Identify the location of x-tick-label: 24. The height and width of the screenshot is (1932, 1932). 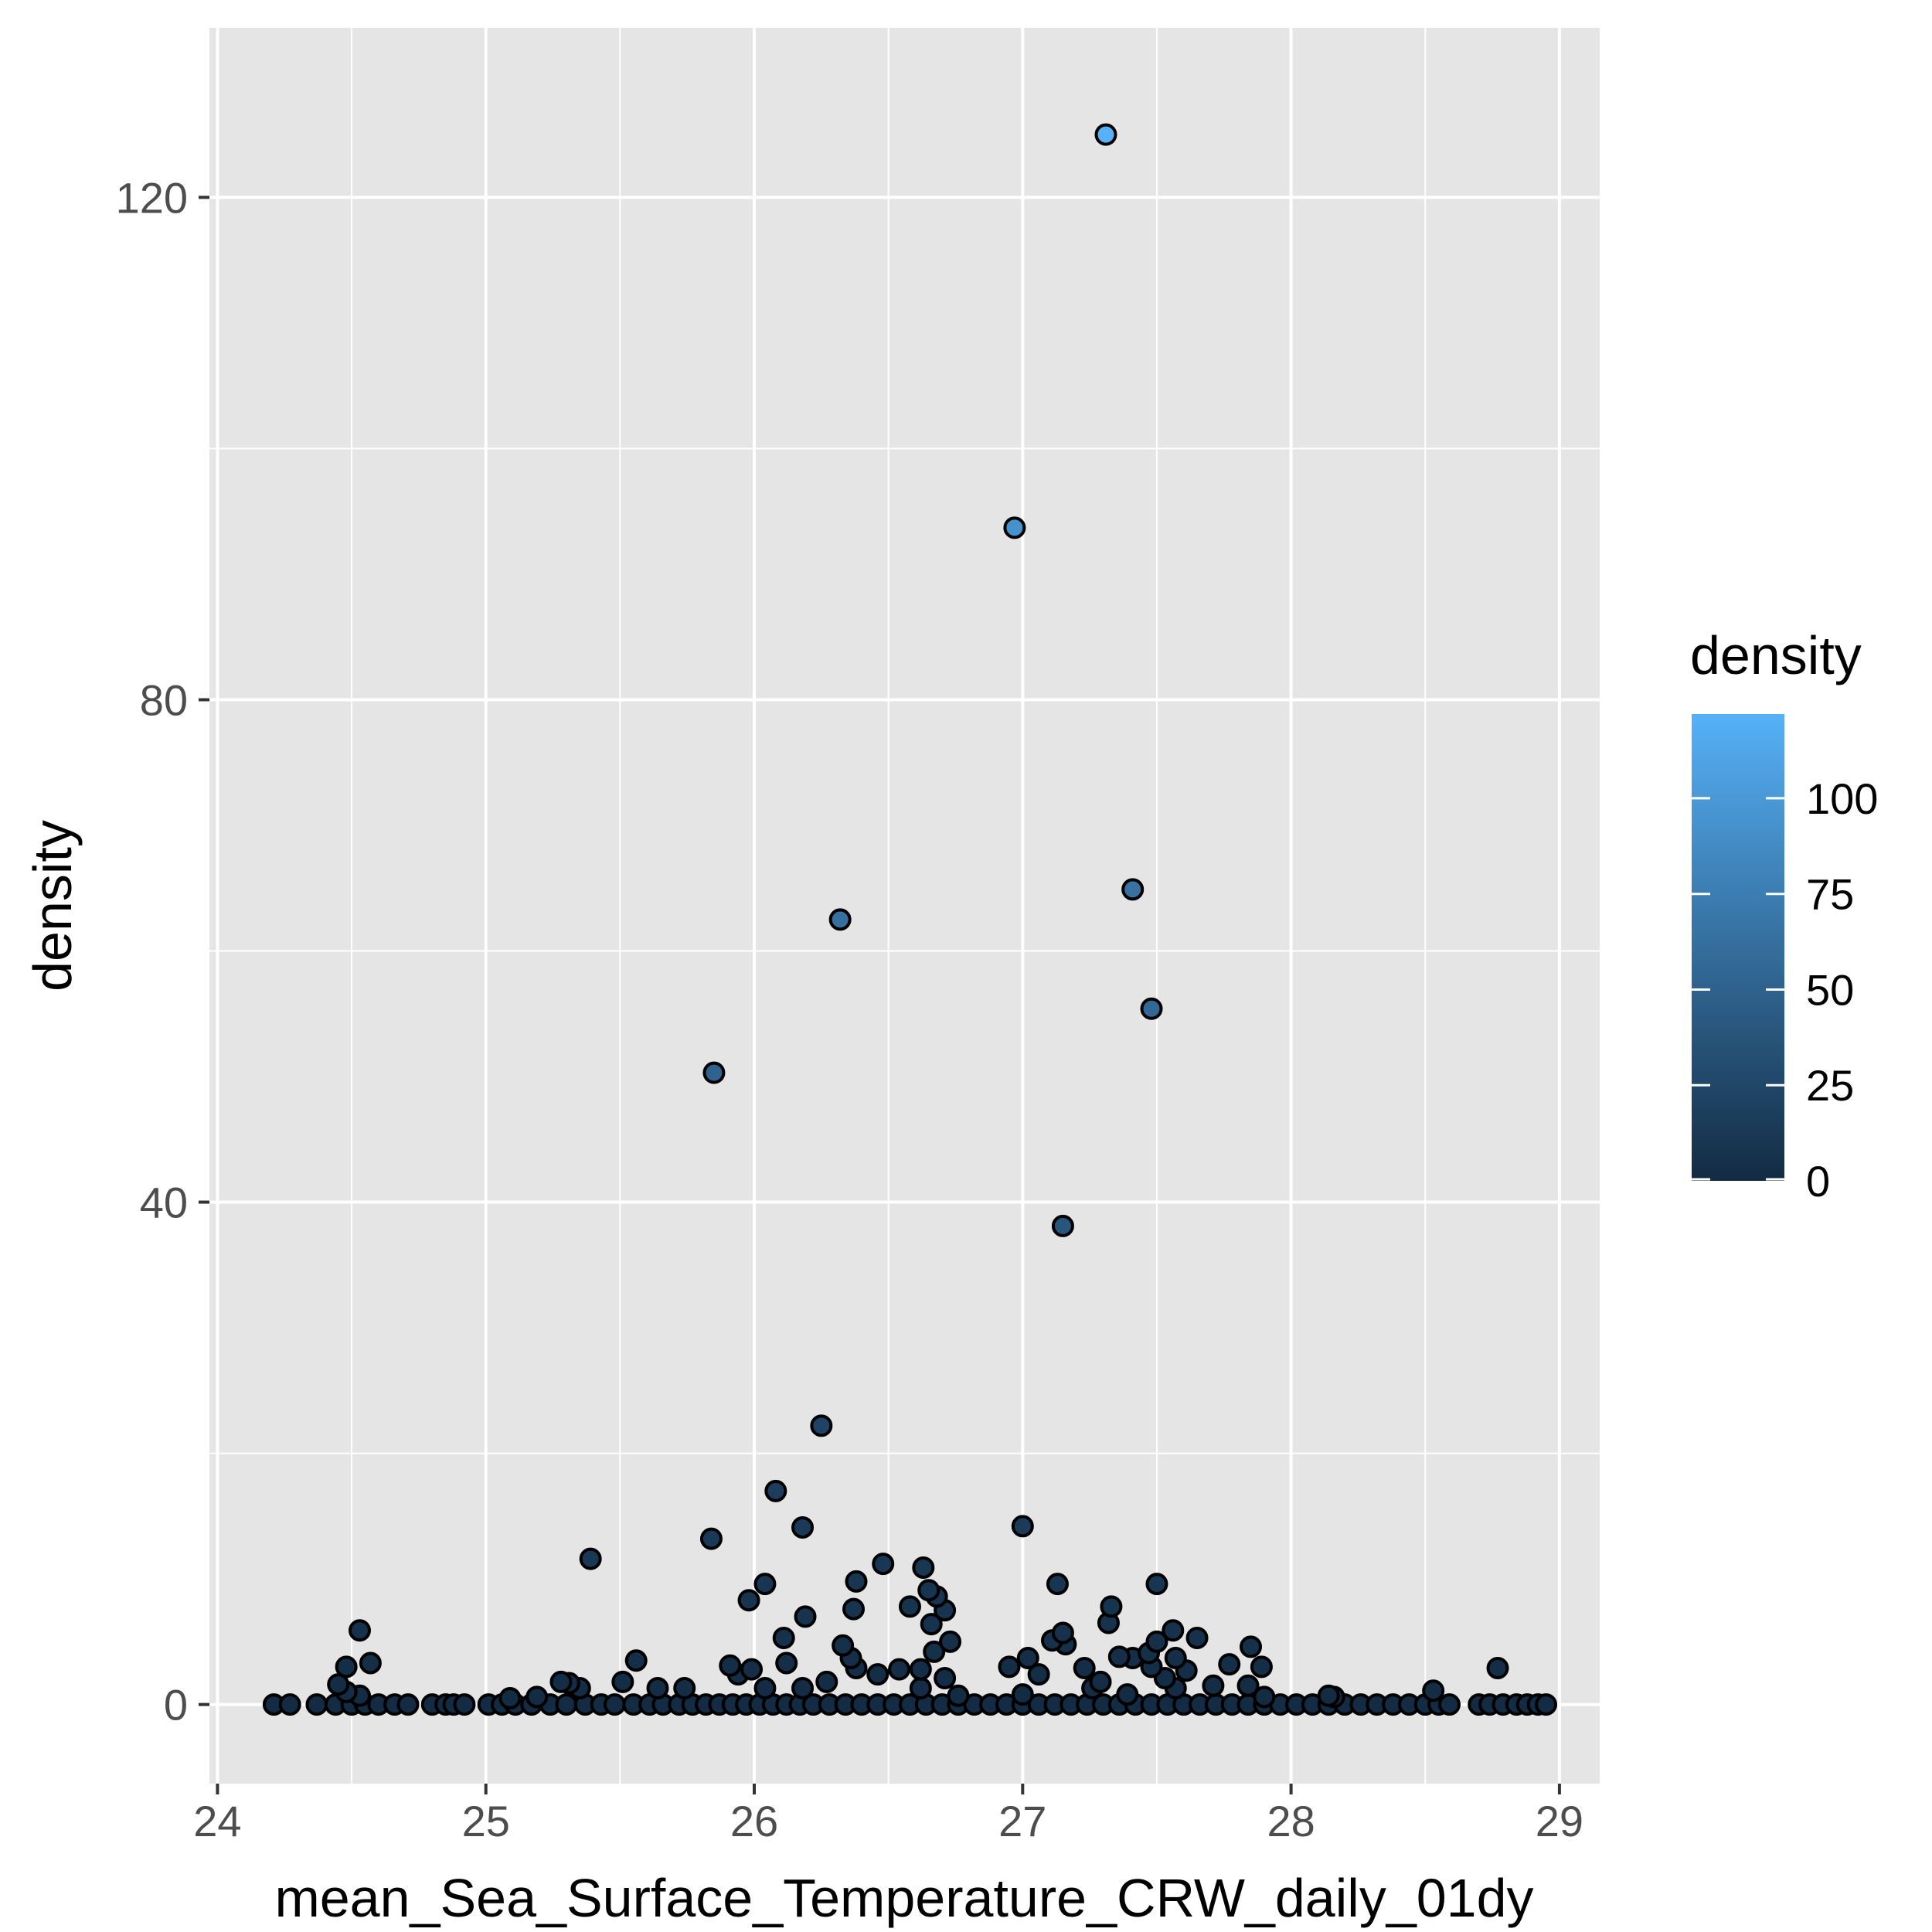
(217, 1821).